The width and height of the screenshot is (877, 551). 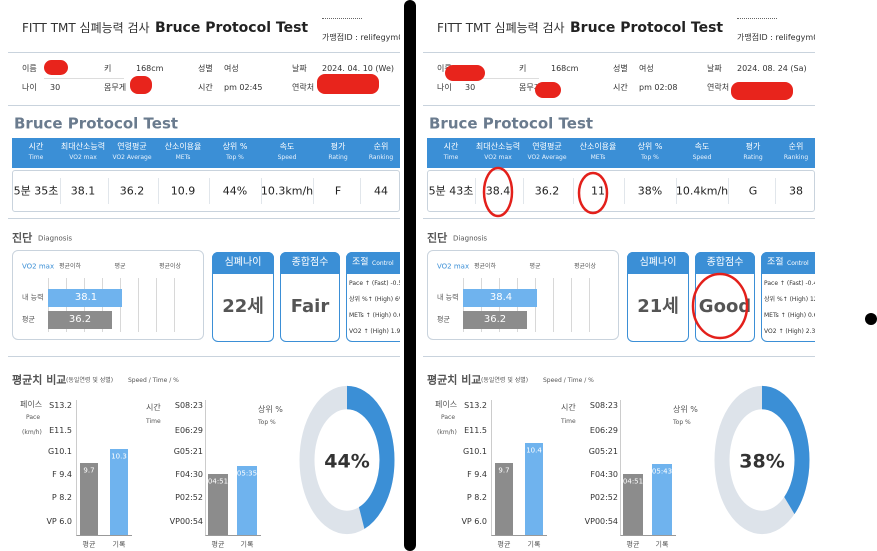 I want to click on donut-label: 38%, so click(x=762, y=461).